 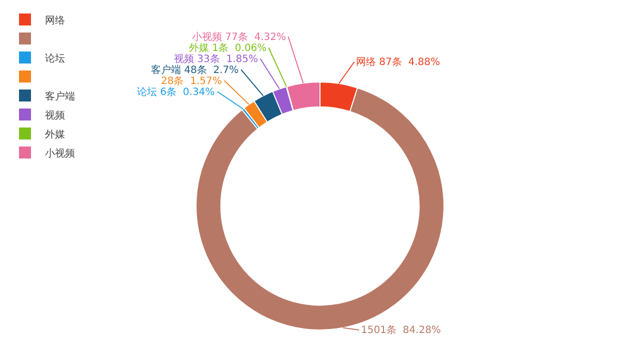 What do you see at coordinates (195, 70) in the screenshot?
I see `data-label: 客户端 48条 2.7%` at bounding box center [195, 70].